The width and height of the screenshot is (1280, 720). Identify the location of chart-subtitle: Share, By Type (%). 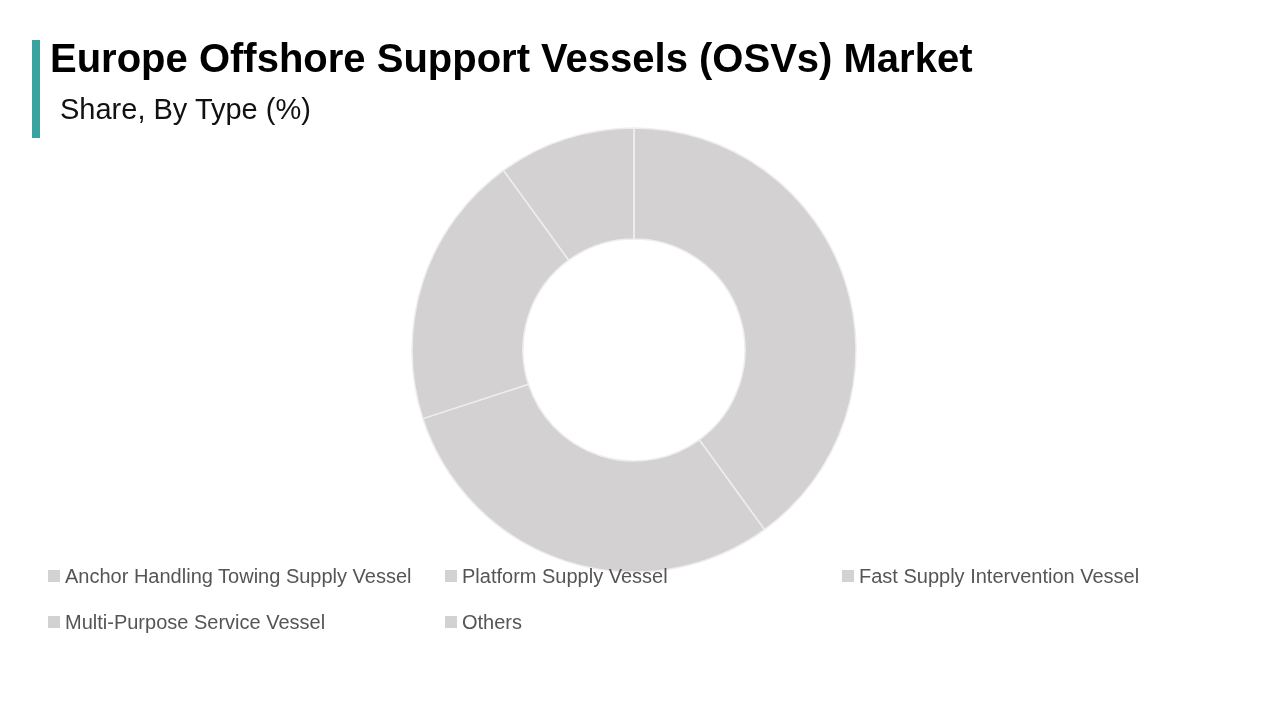
(185, 109).